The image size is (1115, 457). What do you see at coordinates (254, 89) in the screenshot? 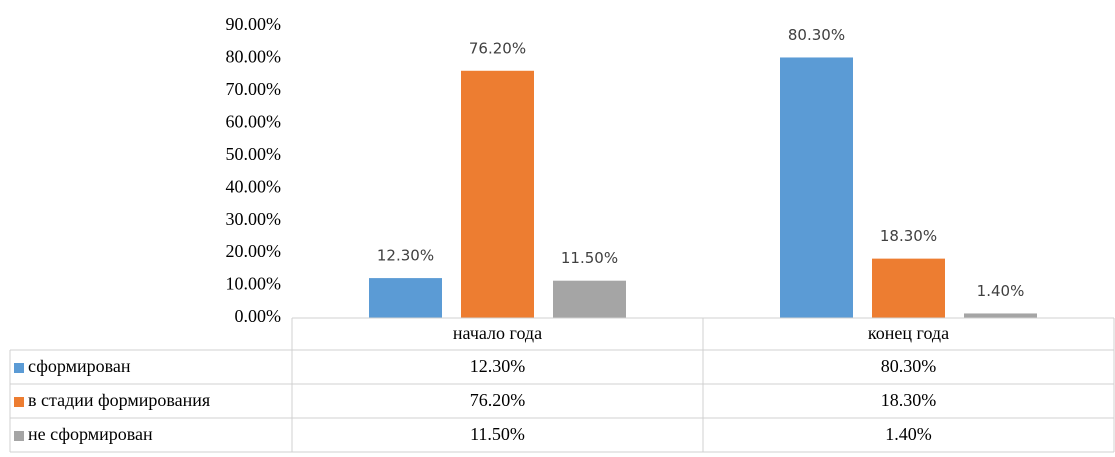
I see `y-tick-label: 70.00%` at bounding box center [254, 89].